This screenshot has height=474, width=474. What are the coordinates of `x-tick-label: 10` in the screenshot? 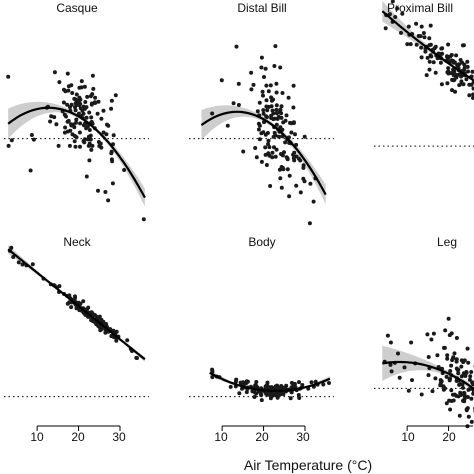 It's located at (408, 437).